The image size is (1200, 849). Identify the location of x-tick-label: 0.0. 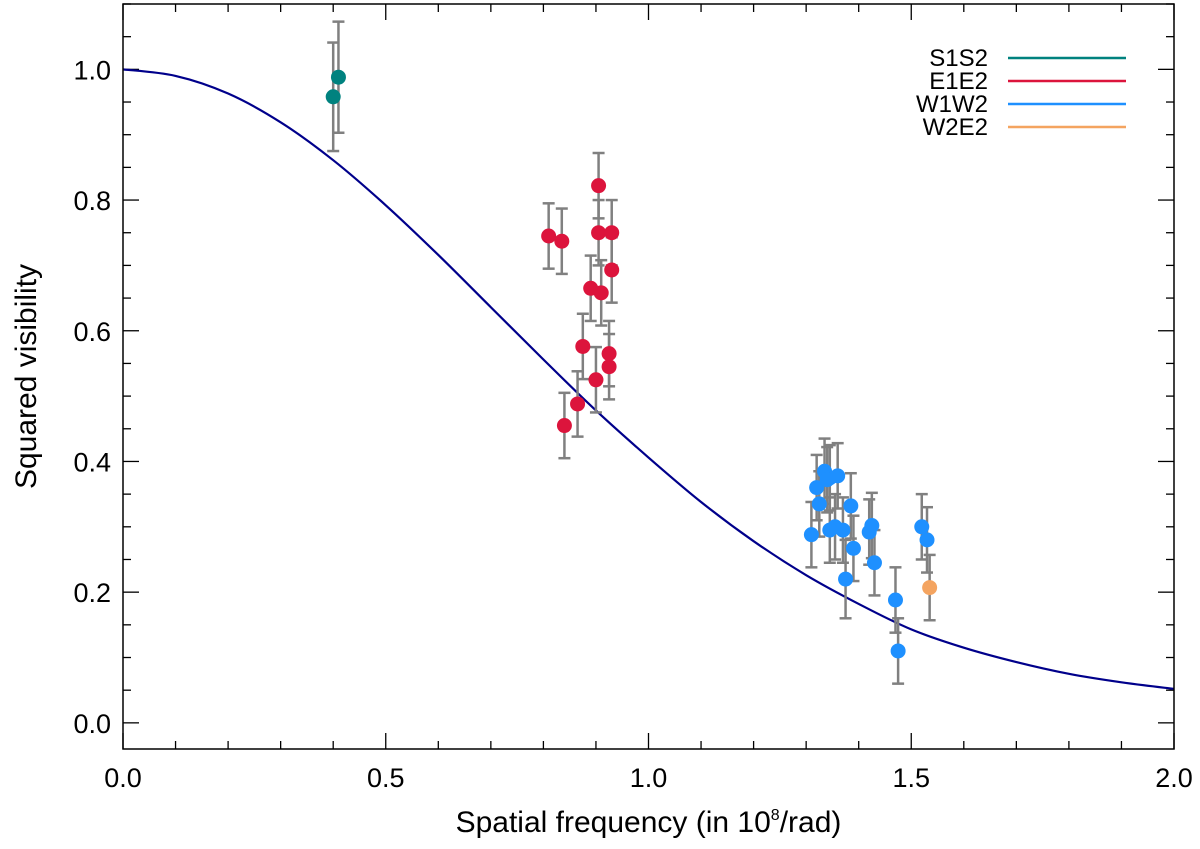
(123, 778).